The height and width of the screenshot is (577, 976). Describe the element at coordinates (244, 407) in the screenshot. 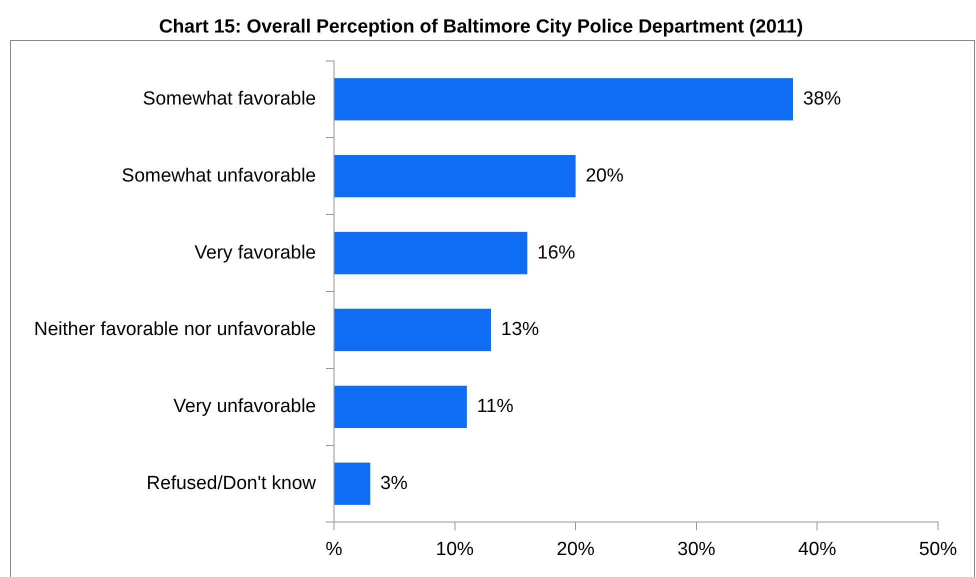

I see `y-tick-label: Very unfavorable` at that location.